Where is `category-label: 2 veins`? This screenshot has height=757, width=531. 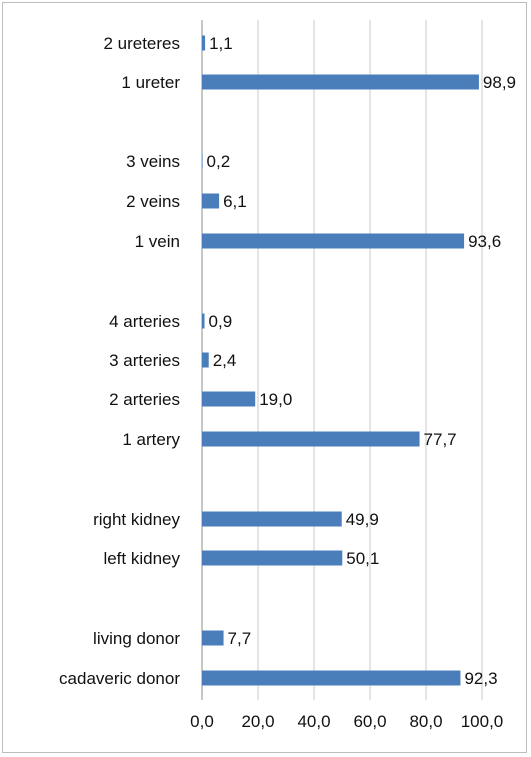
category-label: 2 veins is located at coordinates (153, 201).